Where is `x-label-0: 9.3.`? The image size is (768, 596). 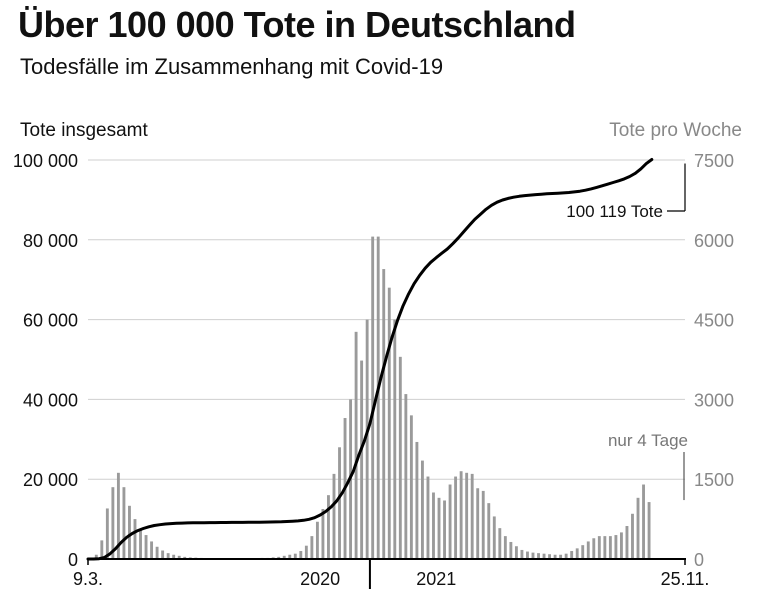
x-label-0: 9.3. is located at coordinates (88, 579).